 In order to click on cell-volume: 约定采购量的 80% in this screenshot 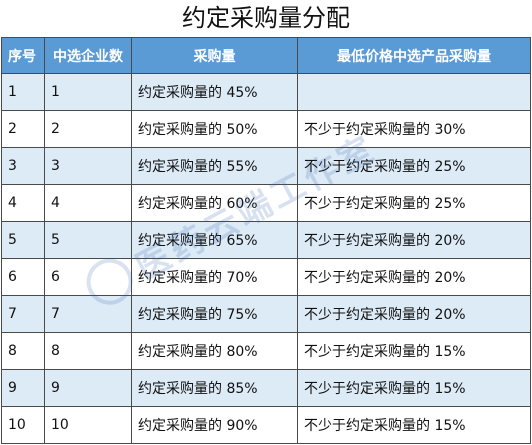, I will do `click(214, 351)`.